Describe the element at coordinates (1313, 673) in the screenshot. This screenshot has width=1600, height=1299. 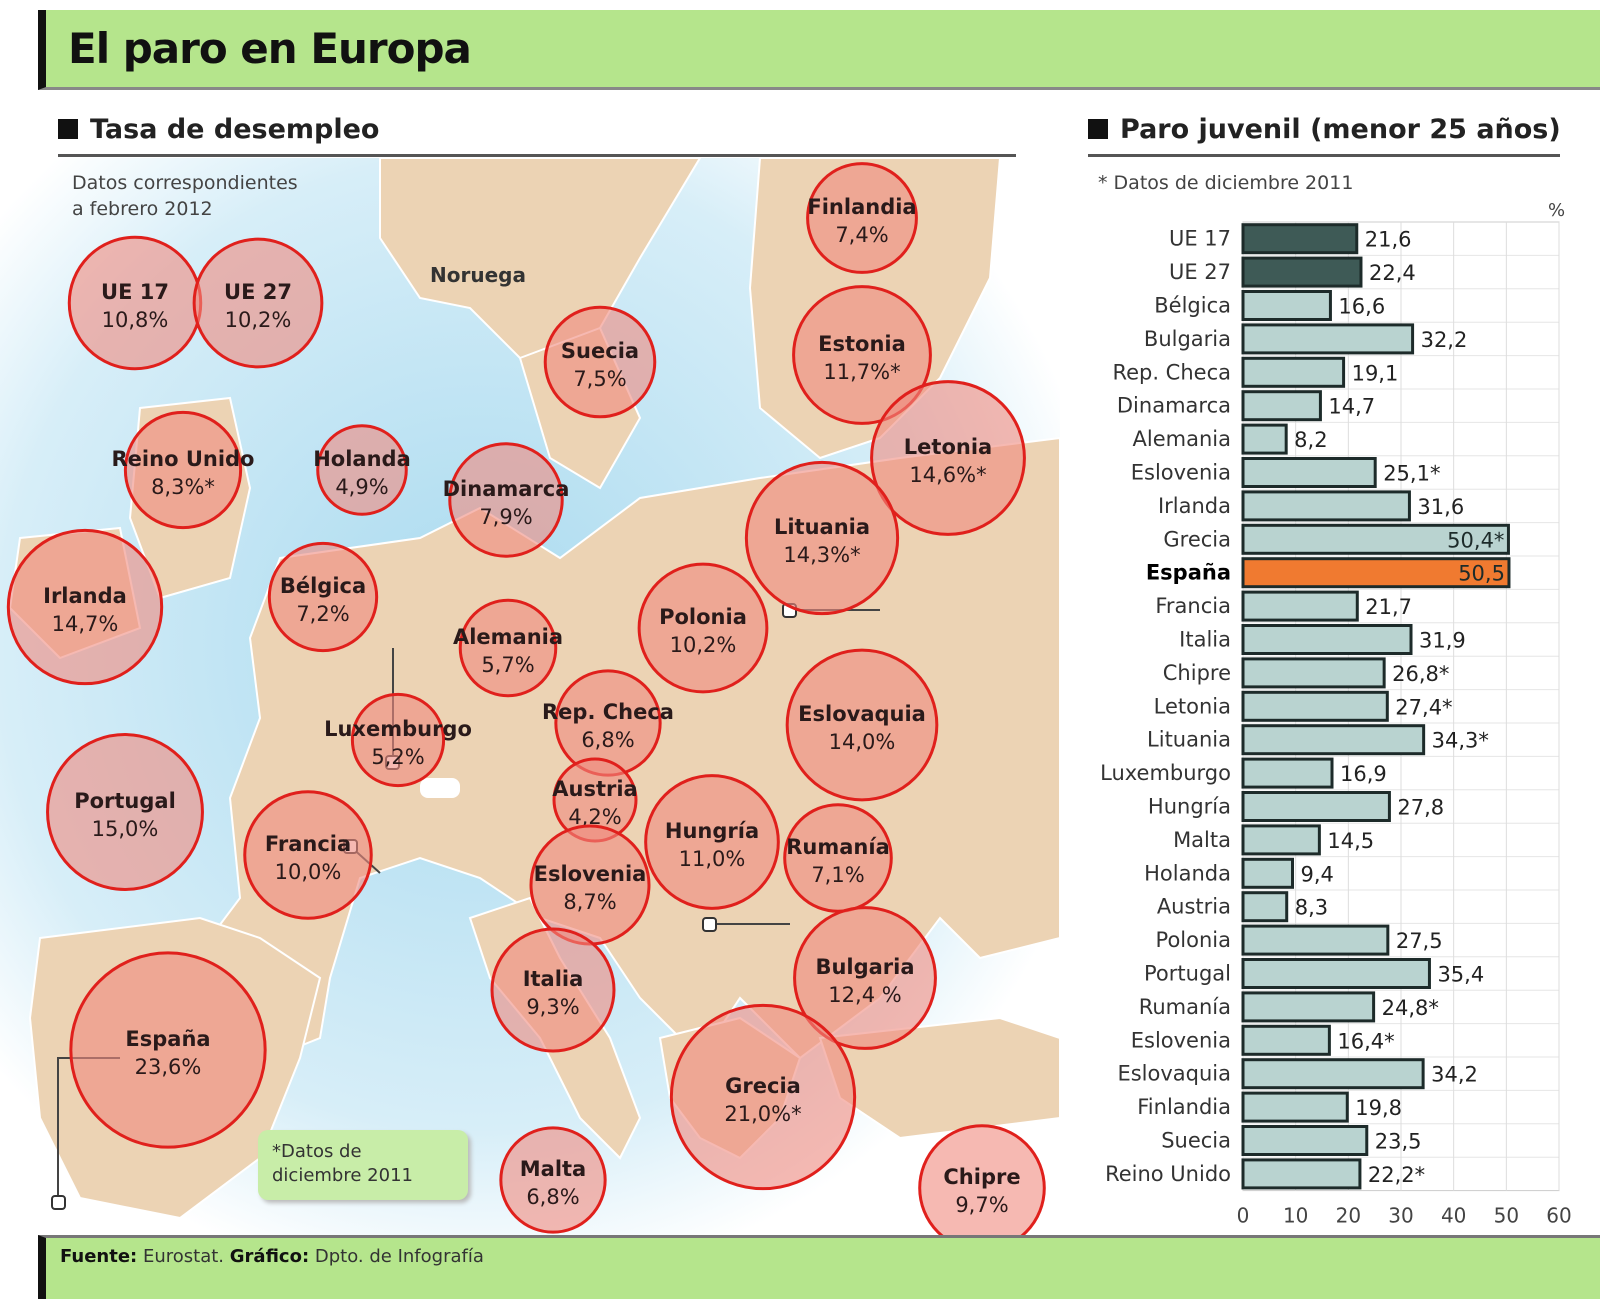
I see `bar-chipre` at that location.